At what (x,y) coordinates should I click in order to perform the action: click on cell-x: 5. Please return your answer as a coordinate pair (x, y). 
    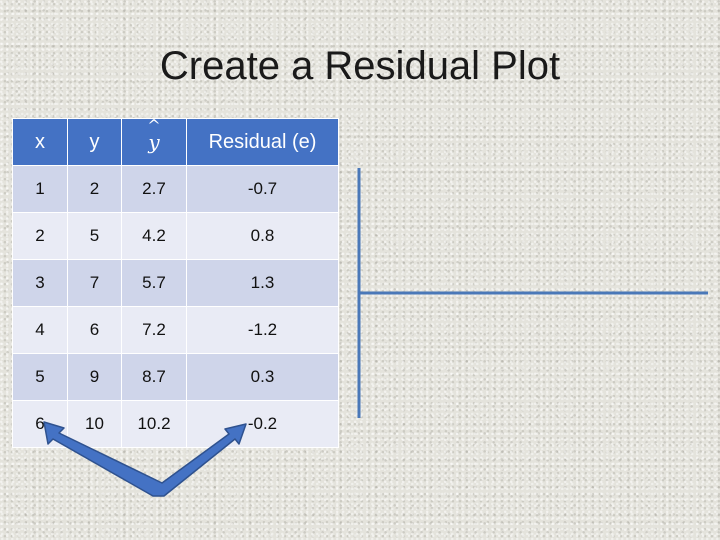
    Looking at the image, I should click on (40, 377).